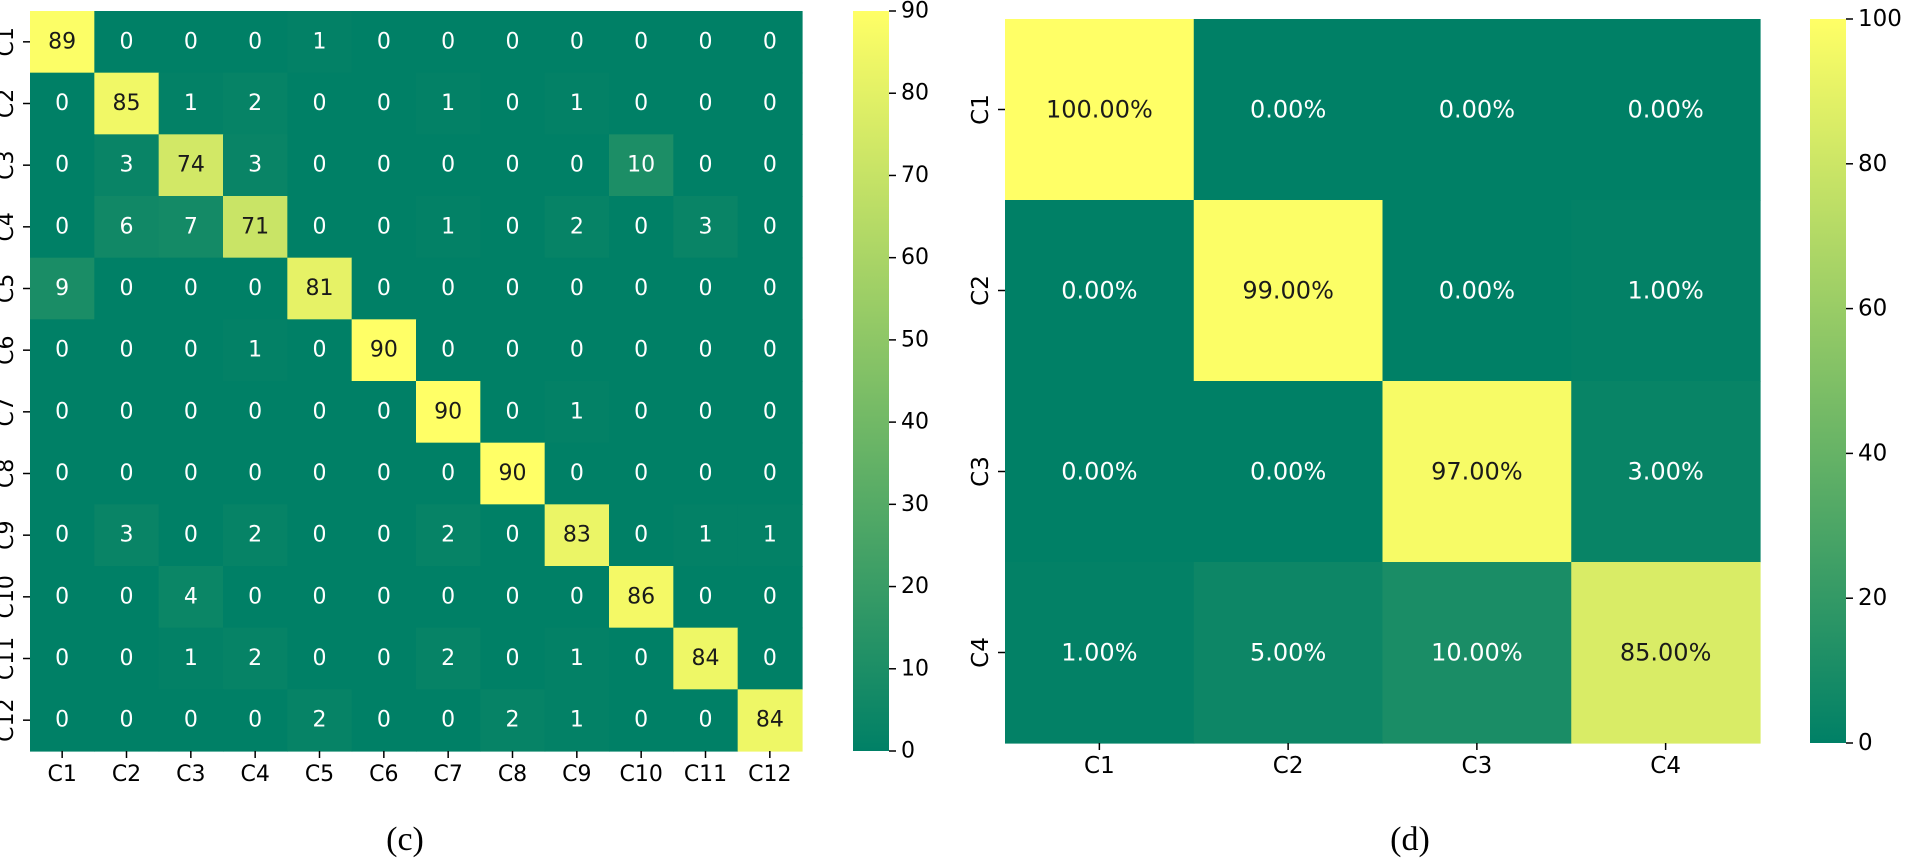 This screenshot has height=863, width=1905. I want to click on colorbar-tick-label: 100, so click(1880, 19).